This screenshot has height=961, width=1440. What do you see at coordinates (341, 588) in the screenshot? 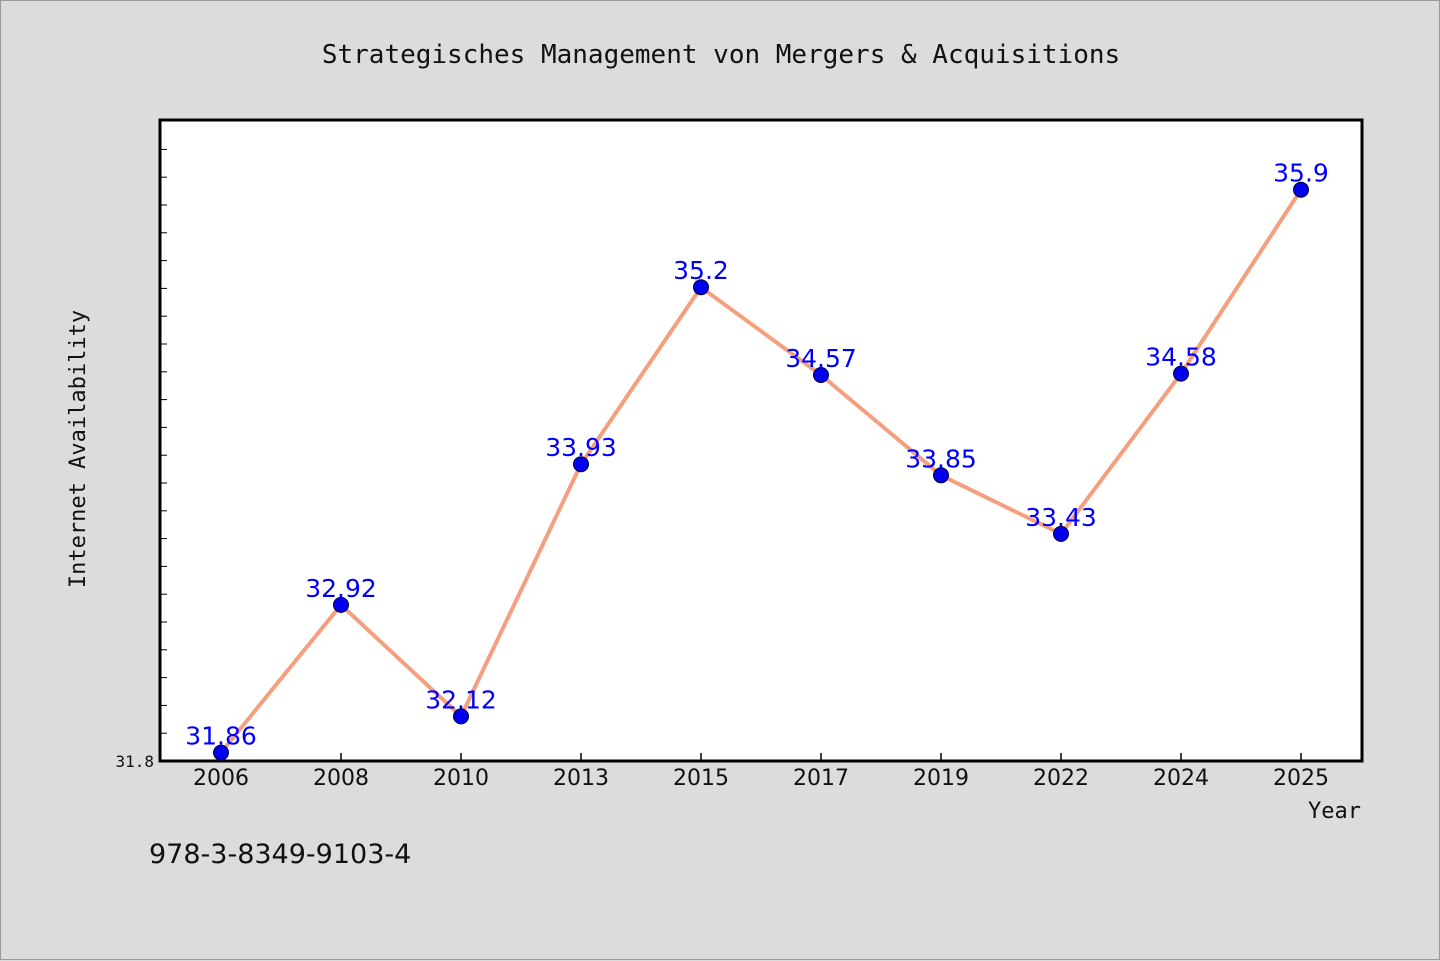
I see `data-label-2008: 32.92` at bounding box center [341, 588].